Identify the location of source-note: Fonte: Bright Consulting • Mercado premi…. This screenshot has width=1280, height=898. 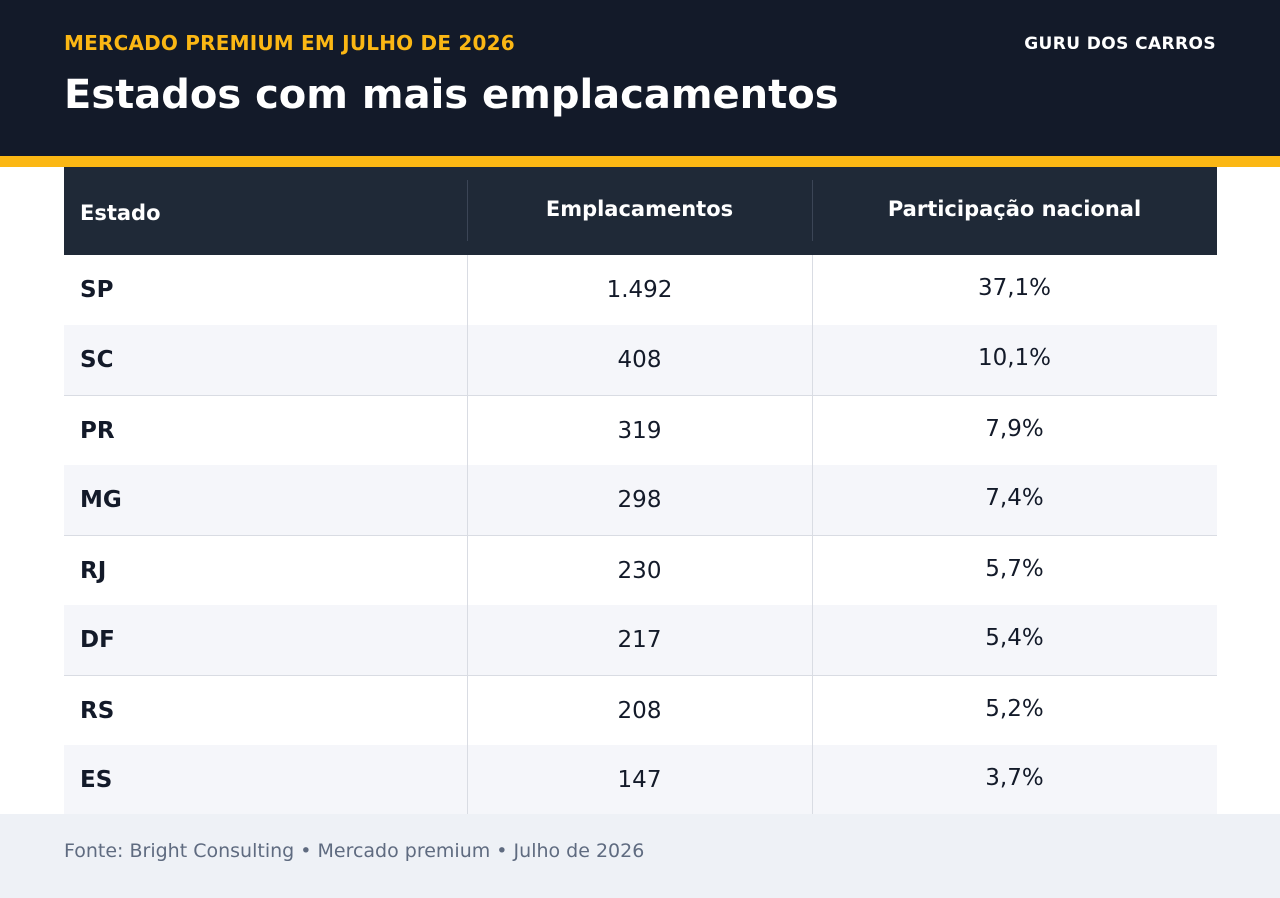
(354, 851).